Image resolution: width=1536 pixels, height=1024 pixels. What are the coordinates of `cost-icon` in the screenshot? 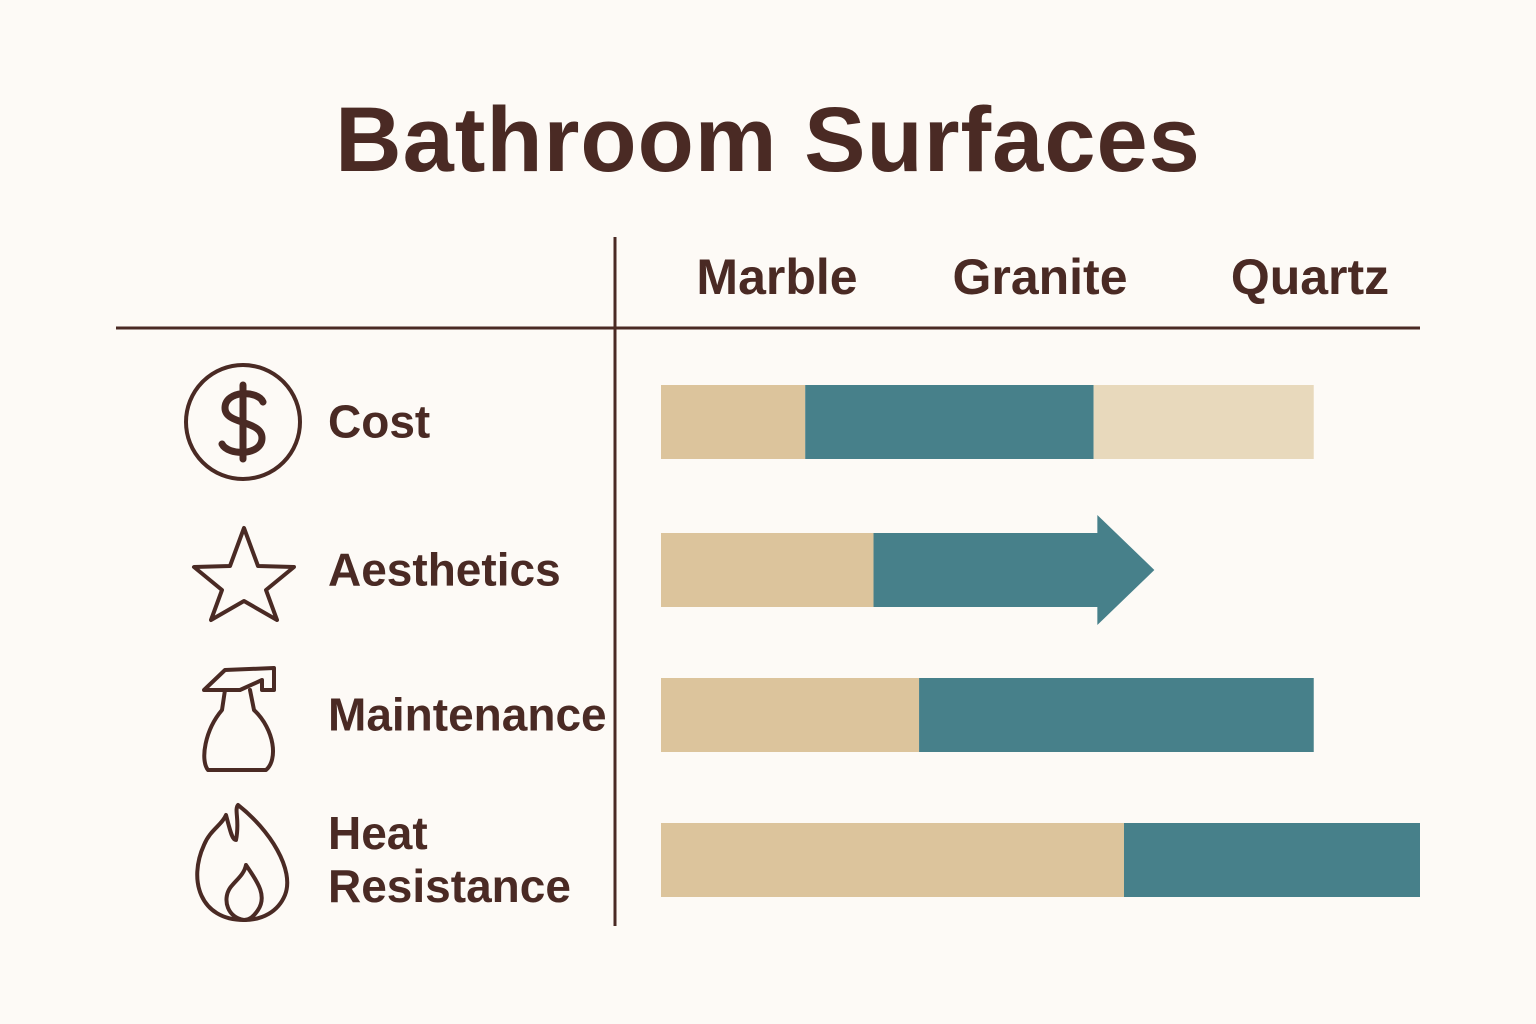 It's located at (243, 422).